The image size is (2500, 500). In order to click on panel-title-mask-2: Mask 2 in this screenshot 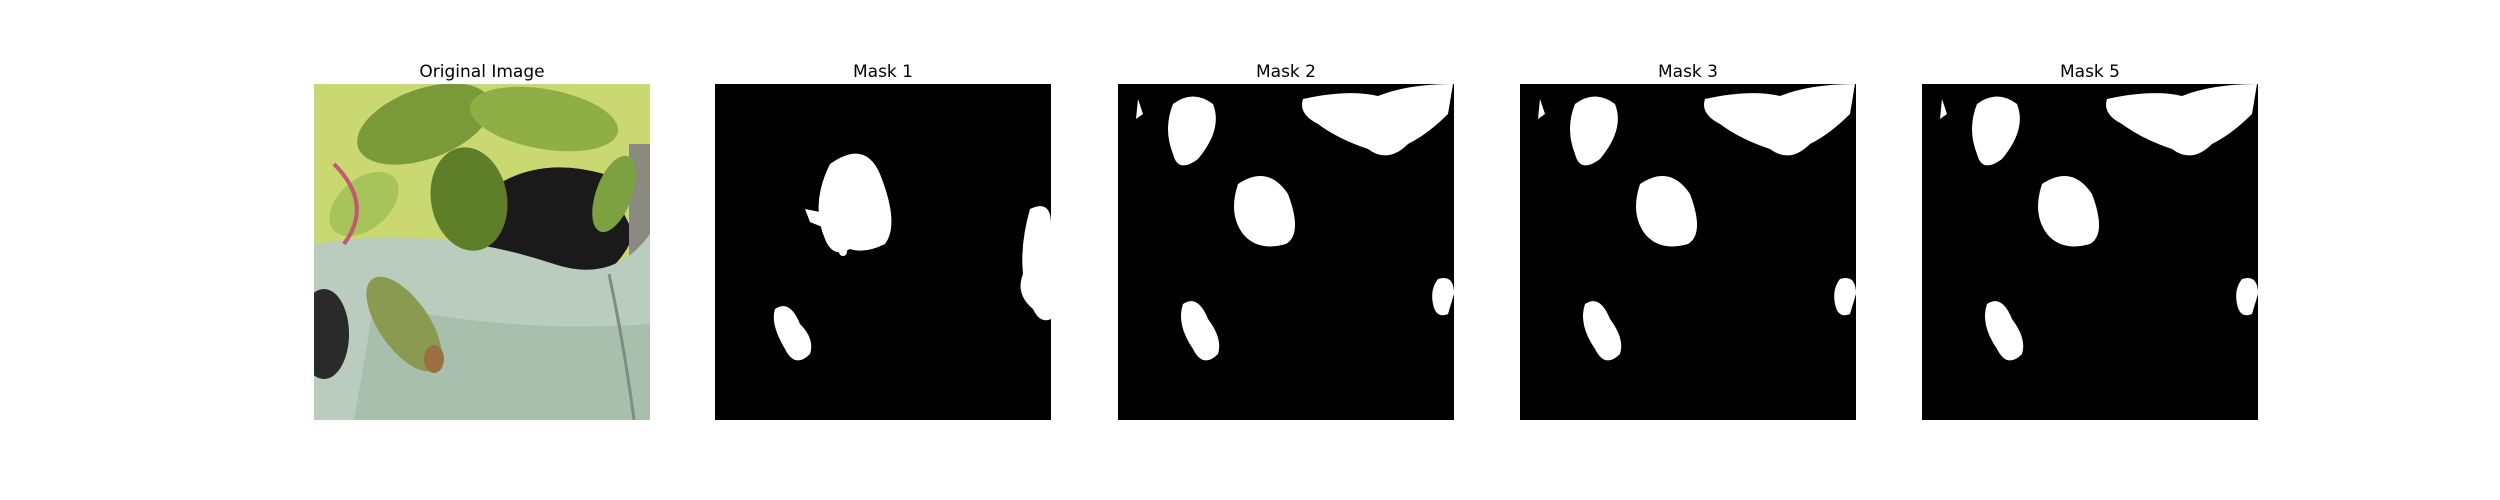, I will do `click(1285, 72)`.